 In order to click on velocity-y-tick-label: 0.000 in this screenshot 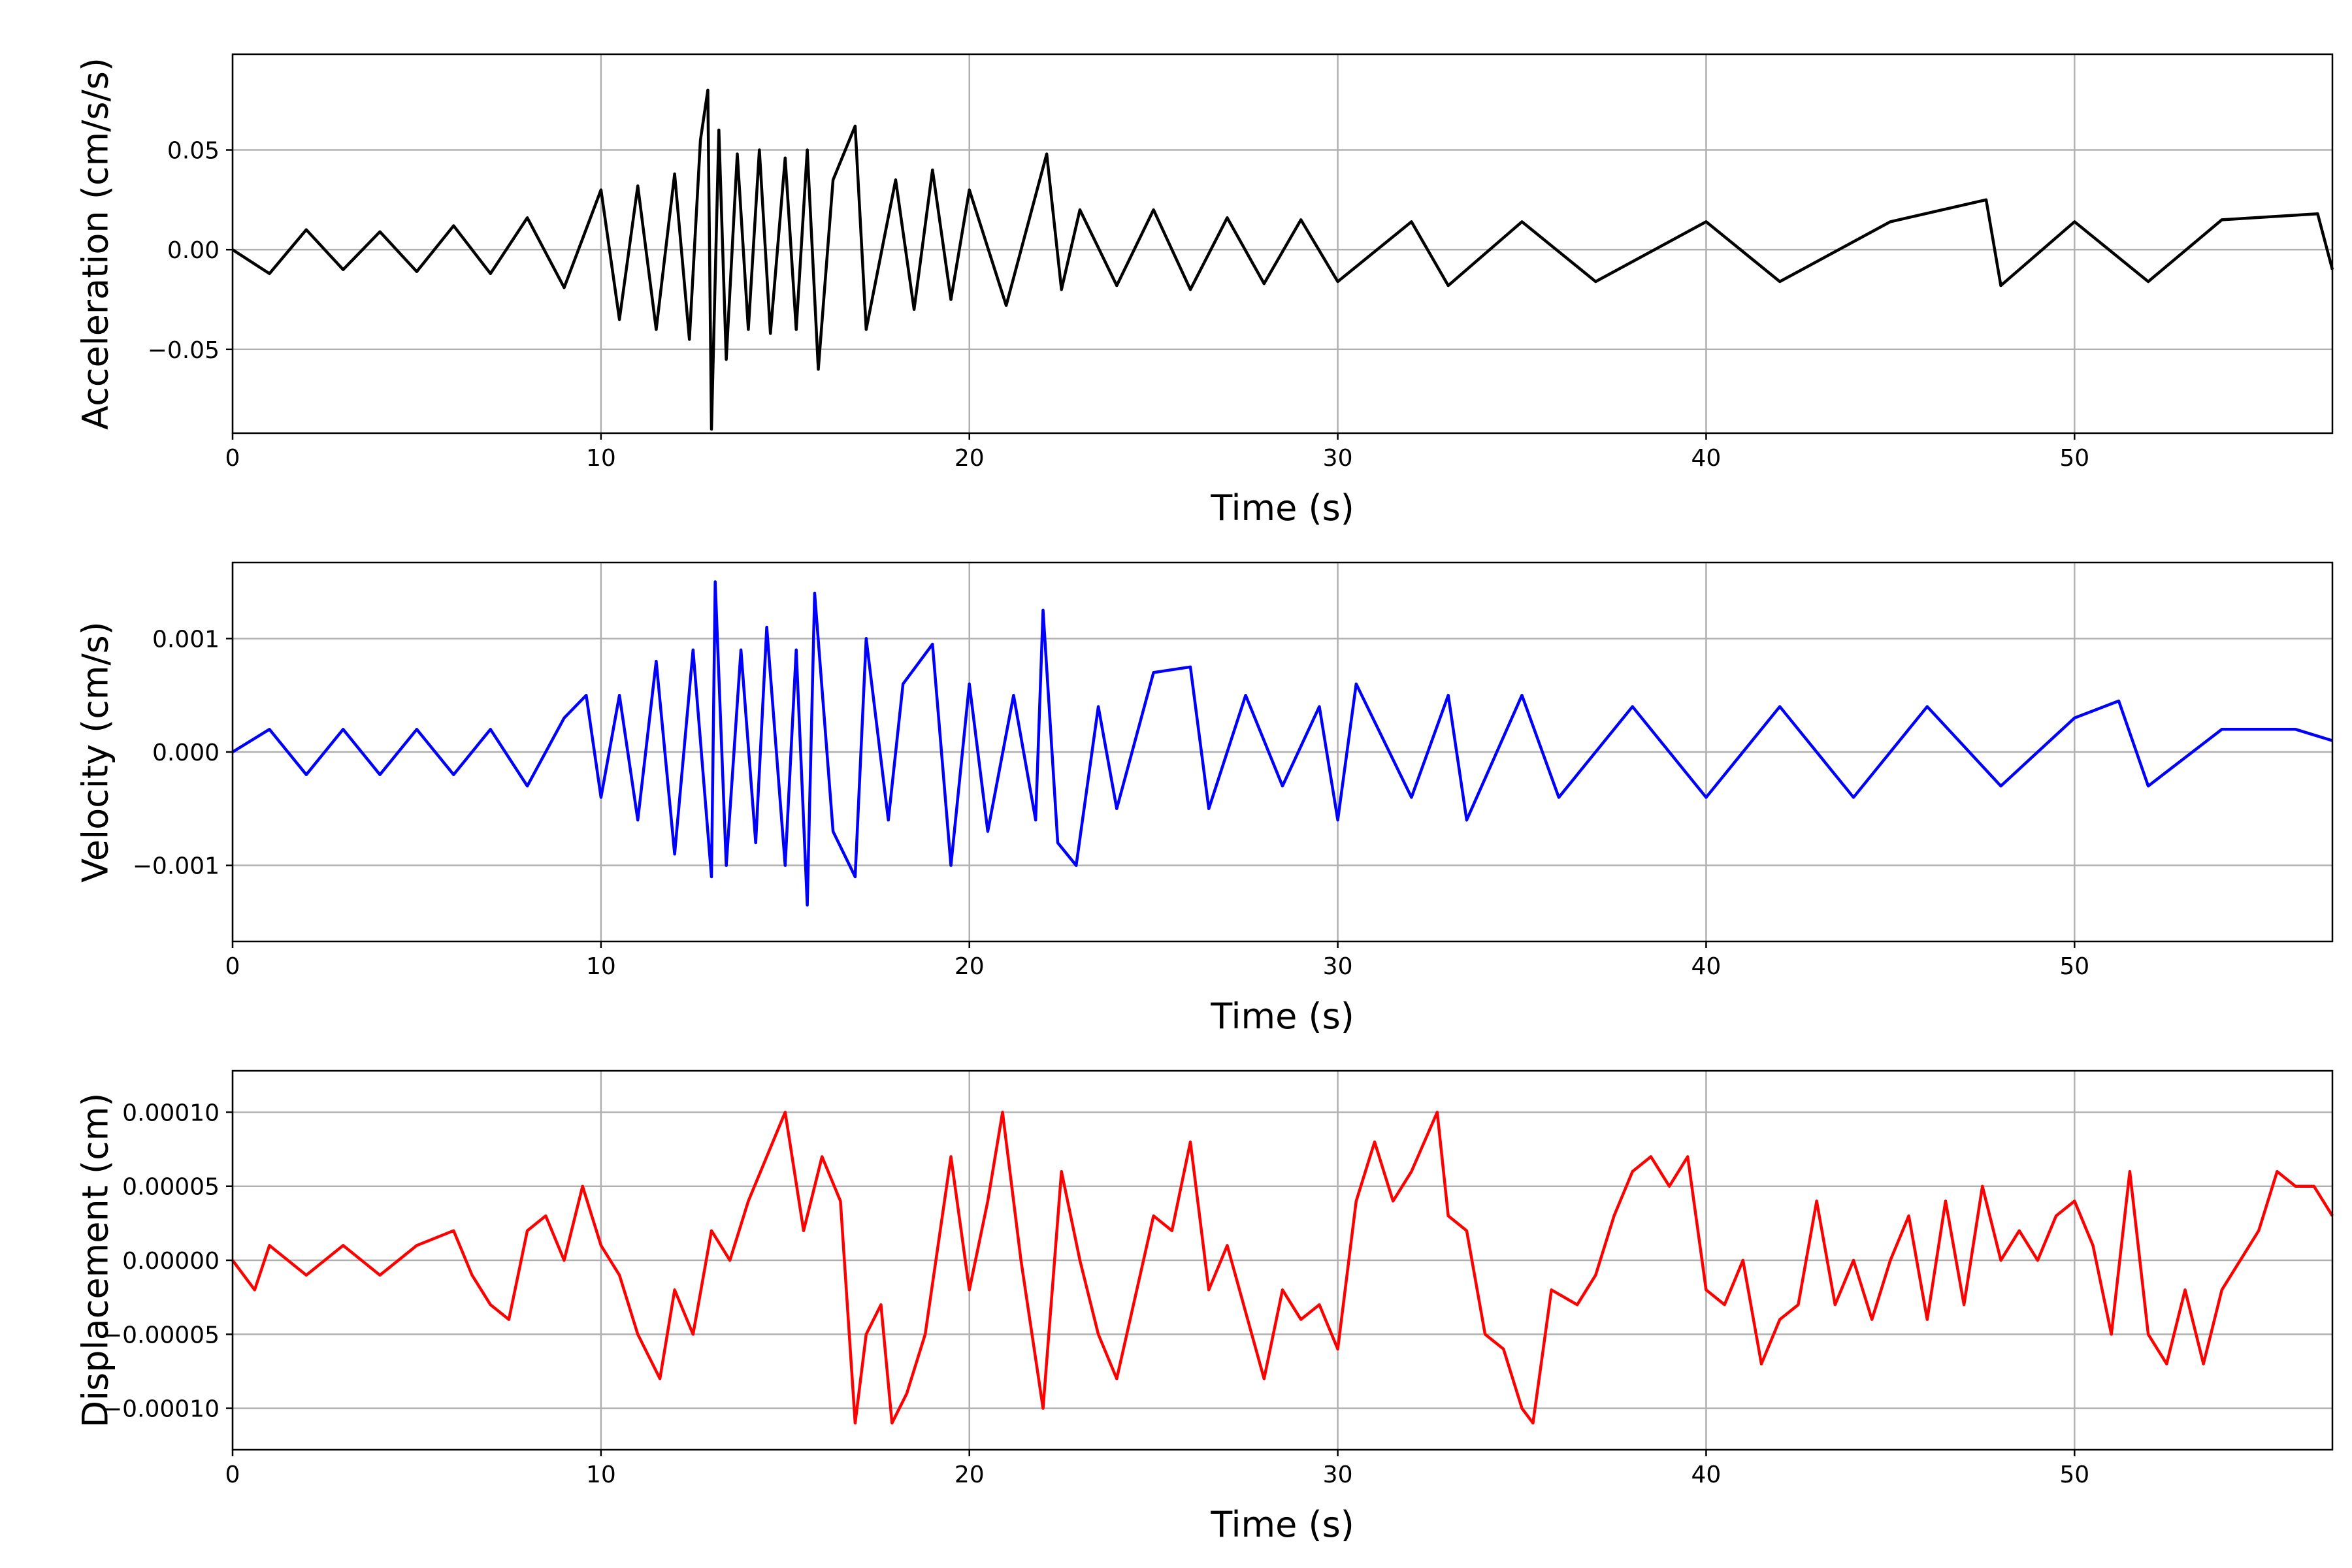, I will do `click(186, 753)`.